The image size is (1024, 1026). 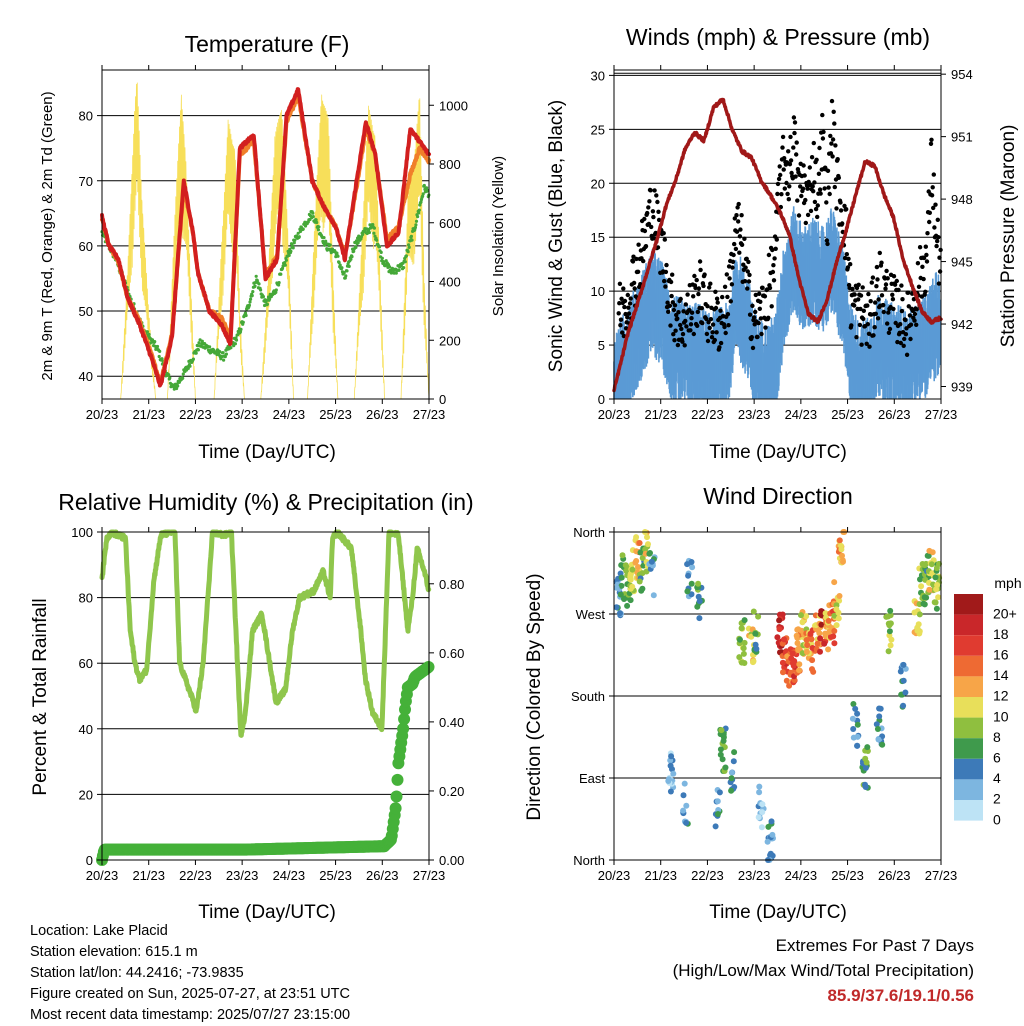 What do you see at coordinates (1001, 655) in the screenshot?
I see `colorbar-label: 16` at bounding box center [1001, 655].